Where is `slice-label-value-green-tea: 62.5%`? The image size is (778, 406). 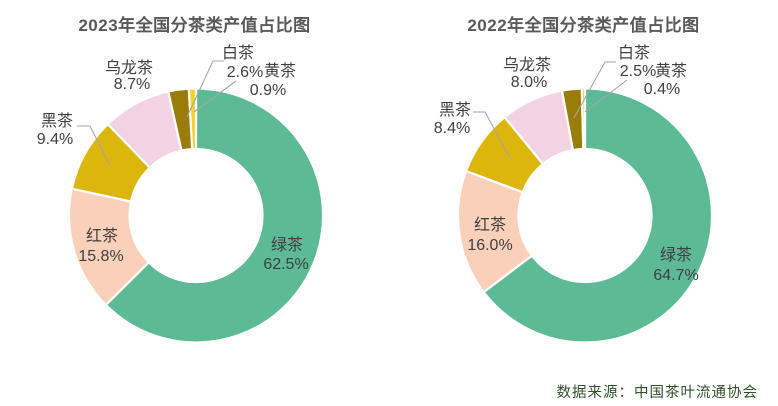
slice-label-value-green-tea: 62.5% is located at coordinates (285, 264).